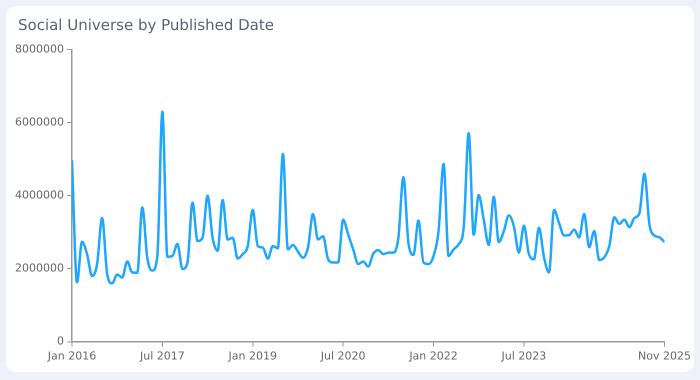  What do you see at coordinates (433, 355) in the screenshot?
I see `x-tick-label: Jan 2022` at bounding box center [433, 355].